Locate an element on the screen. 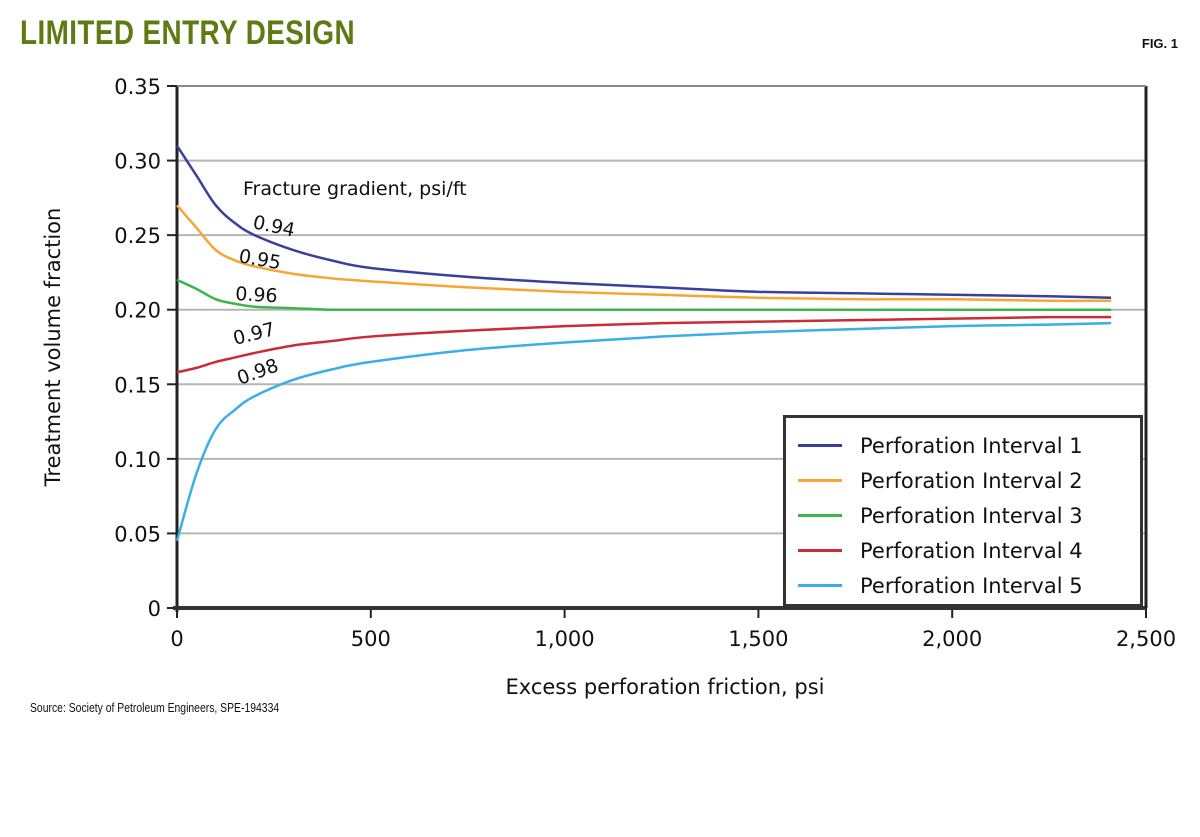 The image size is (1200, 837). x-tick-label: 1,500 is located at coordinates (758, 639).